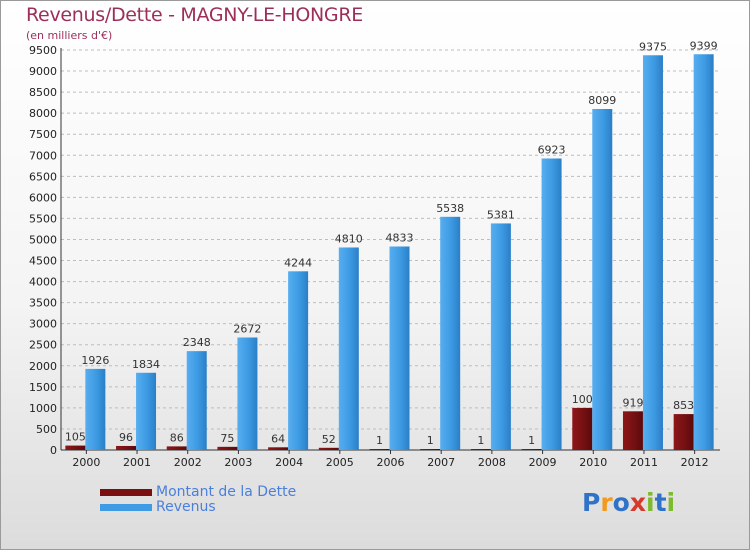  I want to click on y-tick-label: 0, so click(53, 450).